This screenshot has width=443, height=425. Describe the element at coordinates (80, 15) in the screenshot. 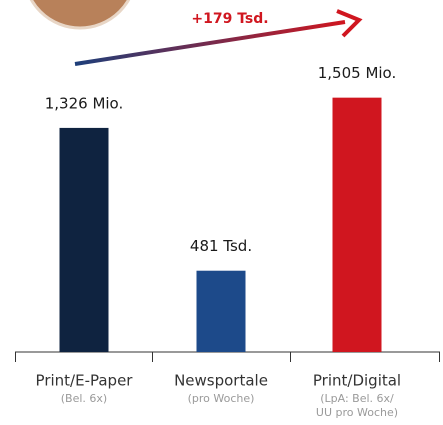

I see `photo` at that location.